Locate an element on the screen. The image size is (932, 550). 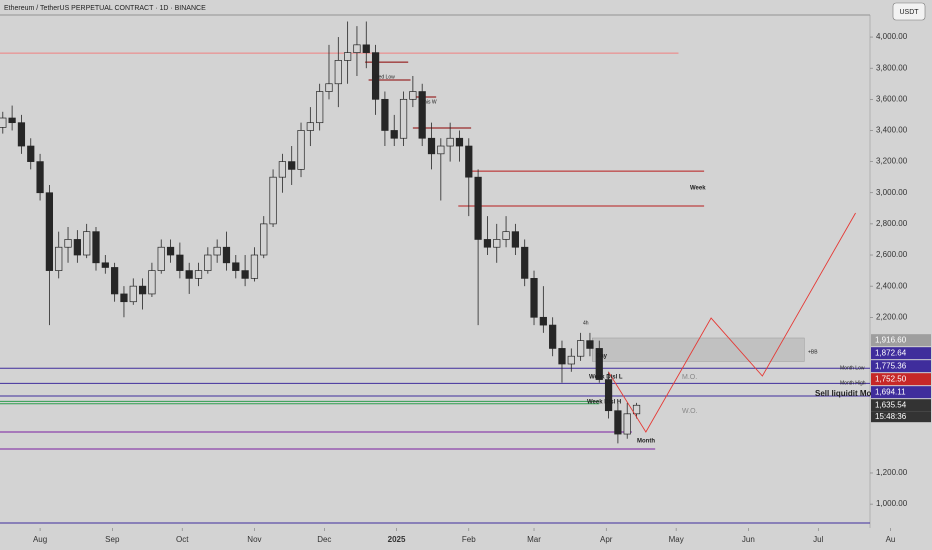
annotation: Week Disl L is located at coordinates (606, 378).